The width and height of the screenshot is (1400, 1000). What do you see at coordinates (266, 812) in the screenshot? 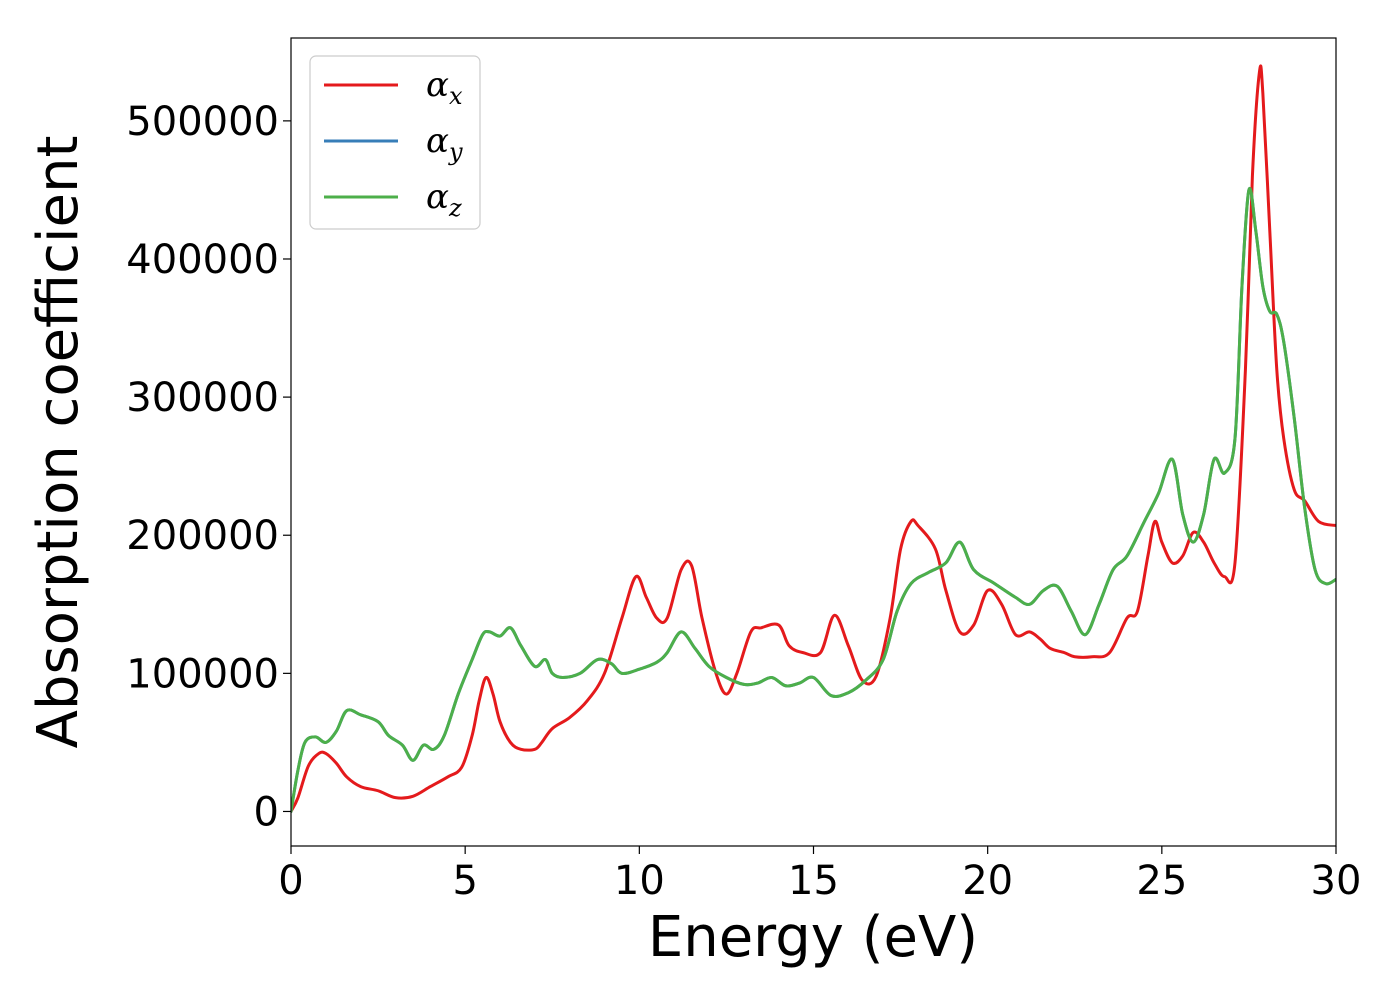
I see `y-tick-label: 0` at bounding box center [266, 812].